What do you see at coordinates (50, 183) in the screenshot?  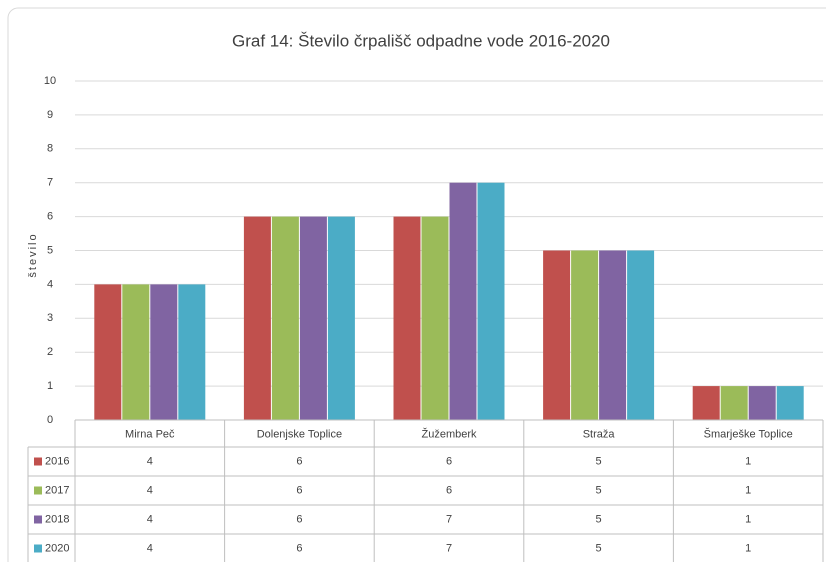 I see `y-tick-label: 7` at bounding box center [50, 183].